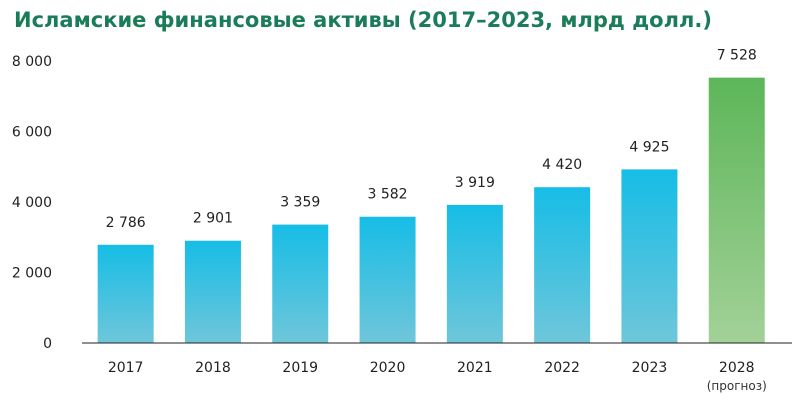  What do you see at coordinates (32, 62) in the screenshot?
I see `y-tick-label: 8 000` at bounding box center [32, 62].